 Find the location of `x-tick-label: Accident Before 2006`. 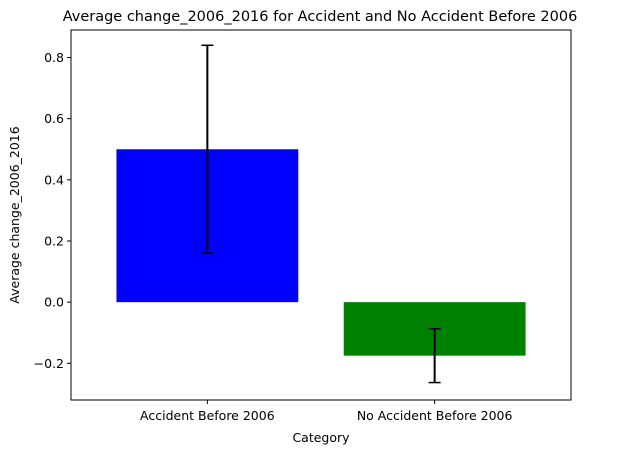

x-tick-label: Accident Before 2006 is located at coordinates (207, 415).